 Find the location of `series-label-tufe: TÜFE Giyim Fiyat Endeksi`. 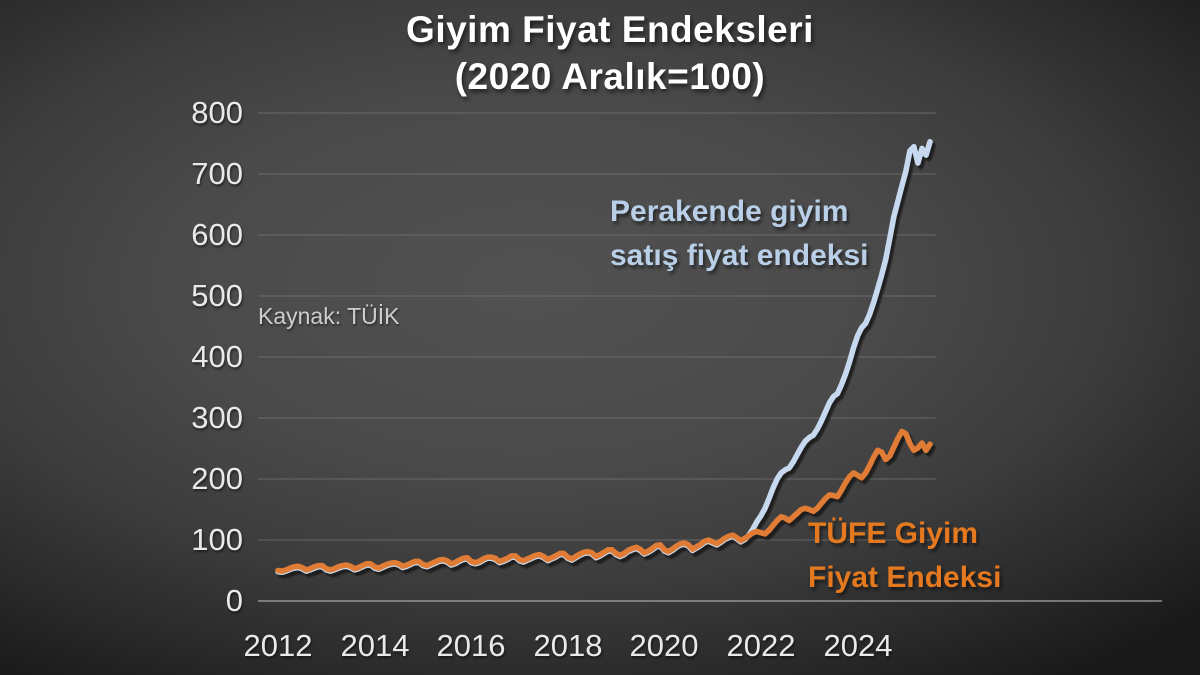

series-label-tufe: TÜFE Giyim Fiyat Endeksi is located at coordinates (904, 556).